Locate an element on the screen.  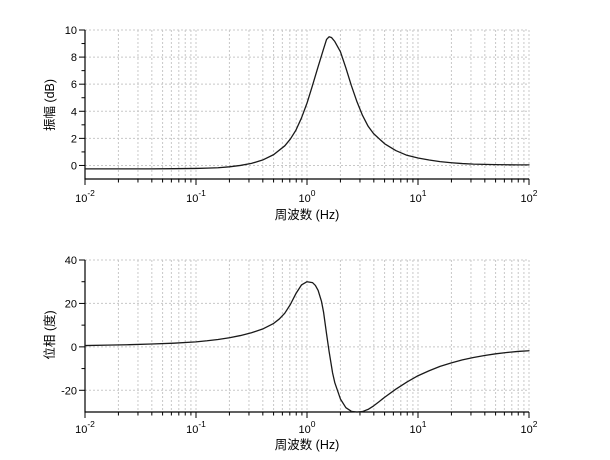
phase-y-axis-label: 位相 (度) is located at coordinates (50, 335).